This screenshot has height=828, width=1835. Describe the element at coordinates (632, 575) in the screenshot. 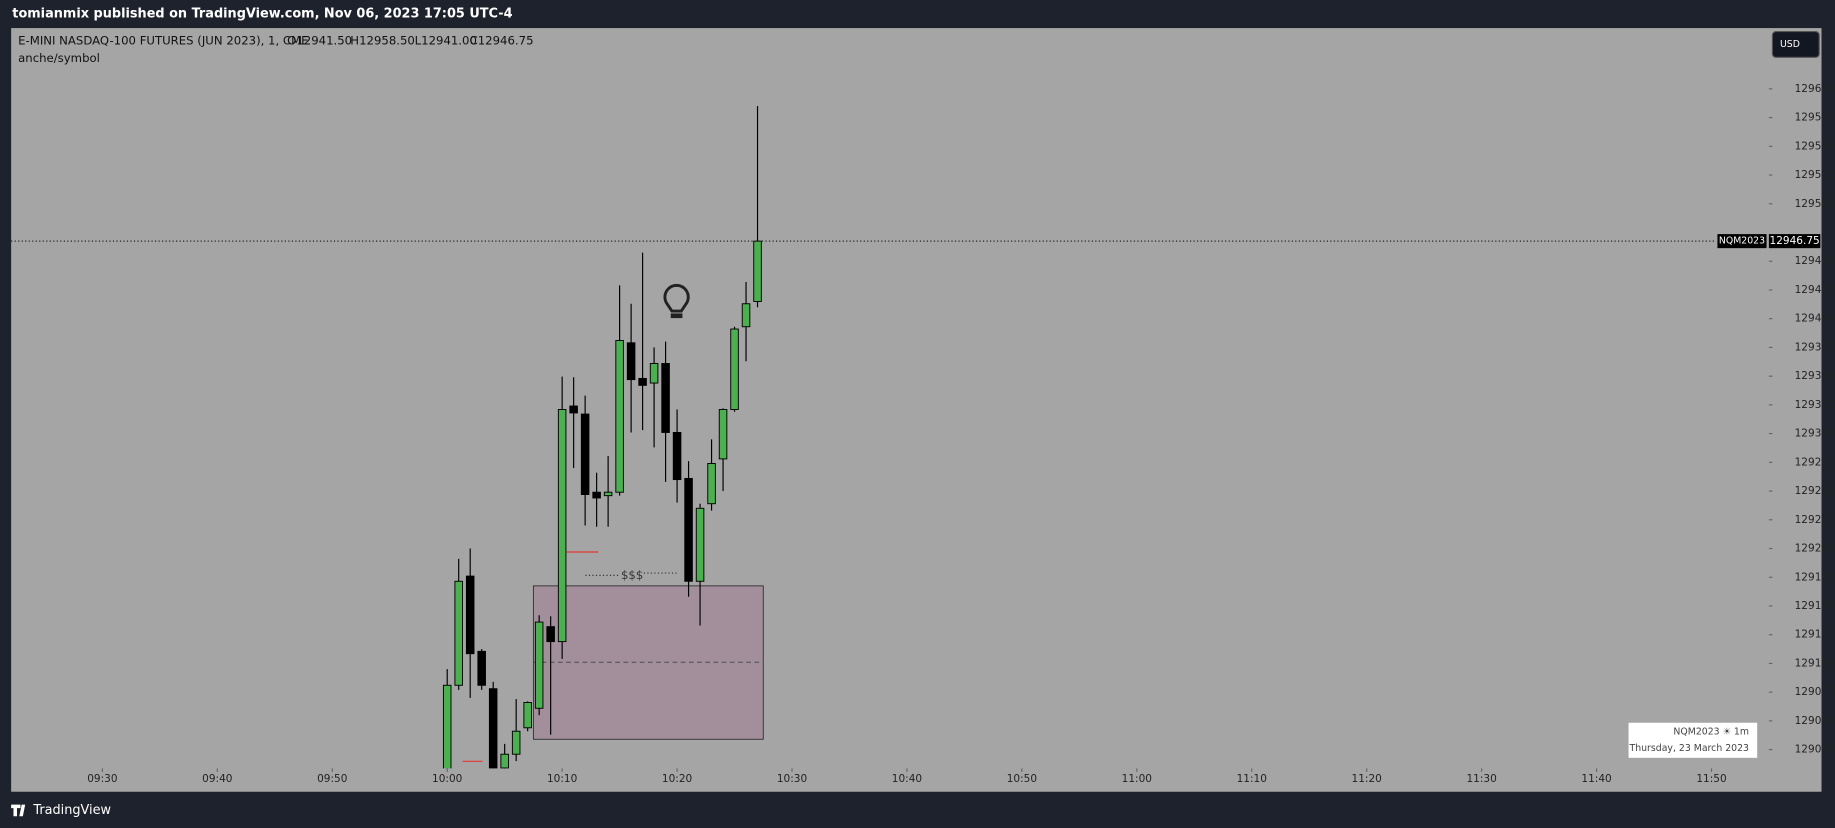

I see `annotation: $$$` at that location.